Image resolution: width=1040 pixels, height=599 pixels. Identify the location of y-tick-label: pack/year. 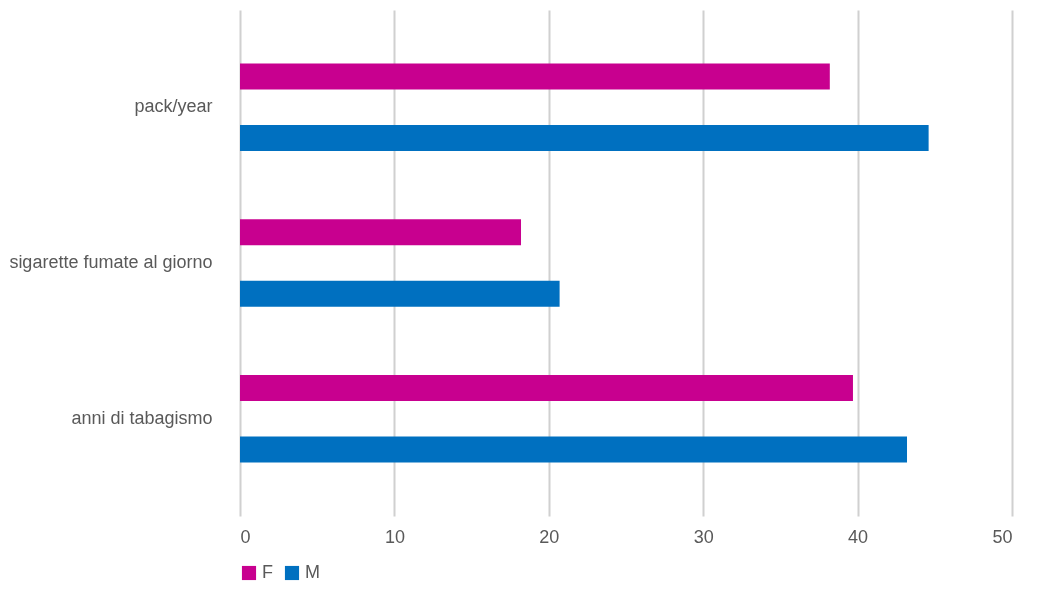
(173, 106).